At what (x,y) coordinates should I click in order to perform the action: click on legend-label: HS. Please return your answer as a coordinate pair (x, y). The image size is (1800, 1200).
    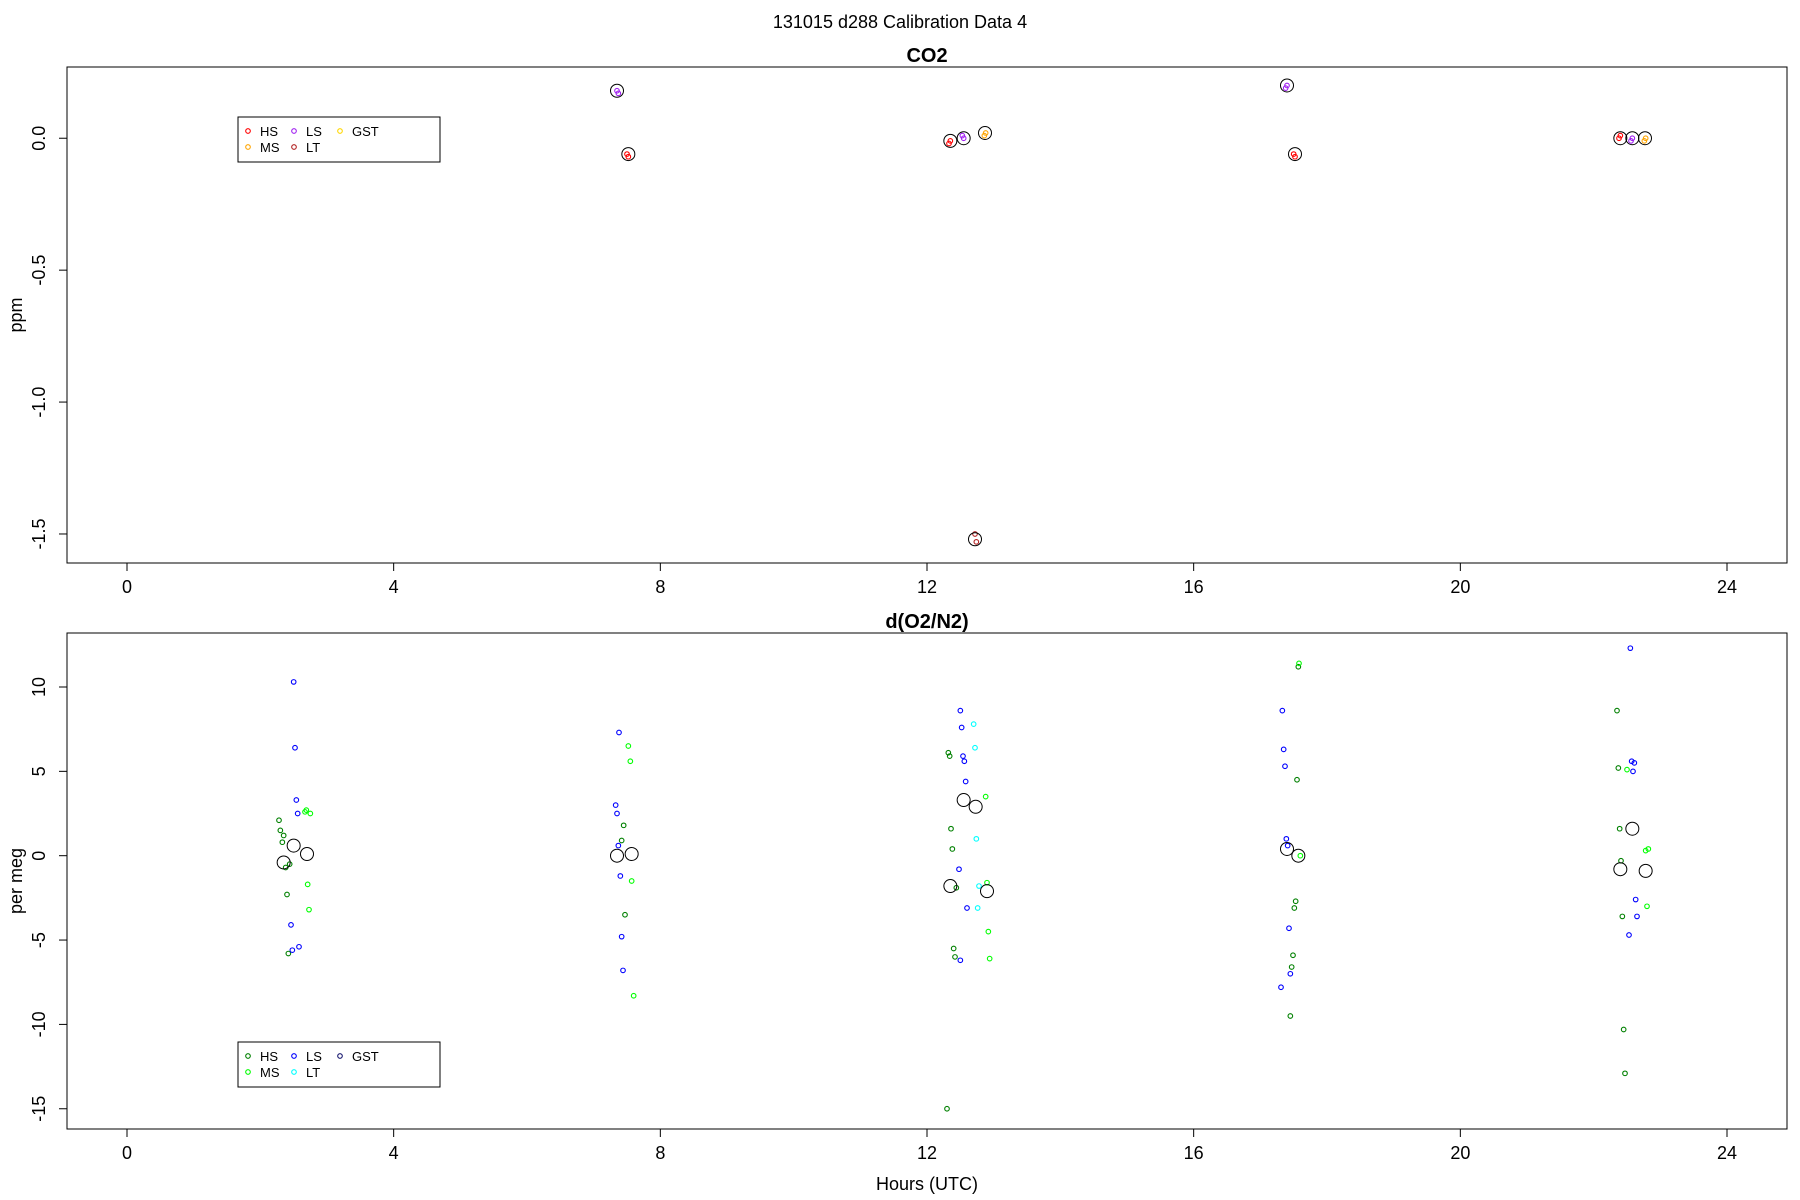
    Looking at the image, I should click on (269, 131).